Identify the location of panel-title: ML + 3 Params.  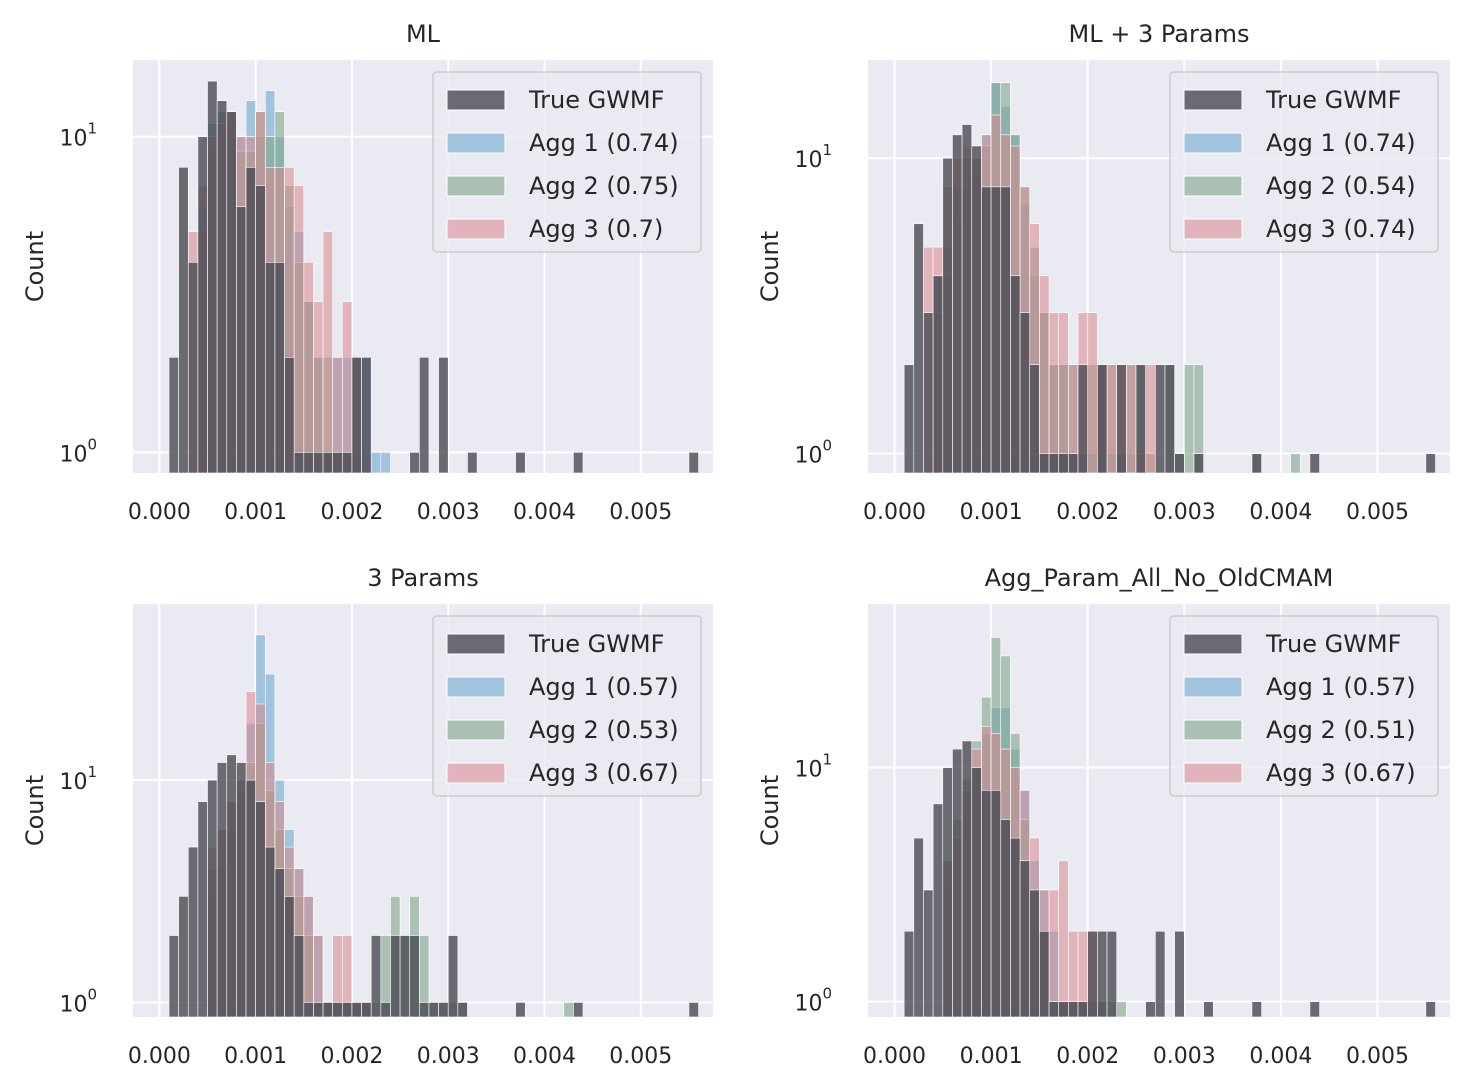
(1159, 34).